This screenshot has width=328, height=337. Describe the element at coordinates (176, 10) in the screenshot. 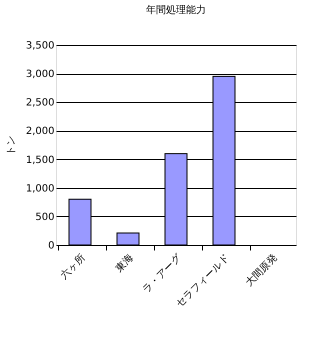

I see `chart-title: 年間処理能力` at that location.